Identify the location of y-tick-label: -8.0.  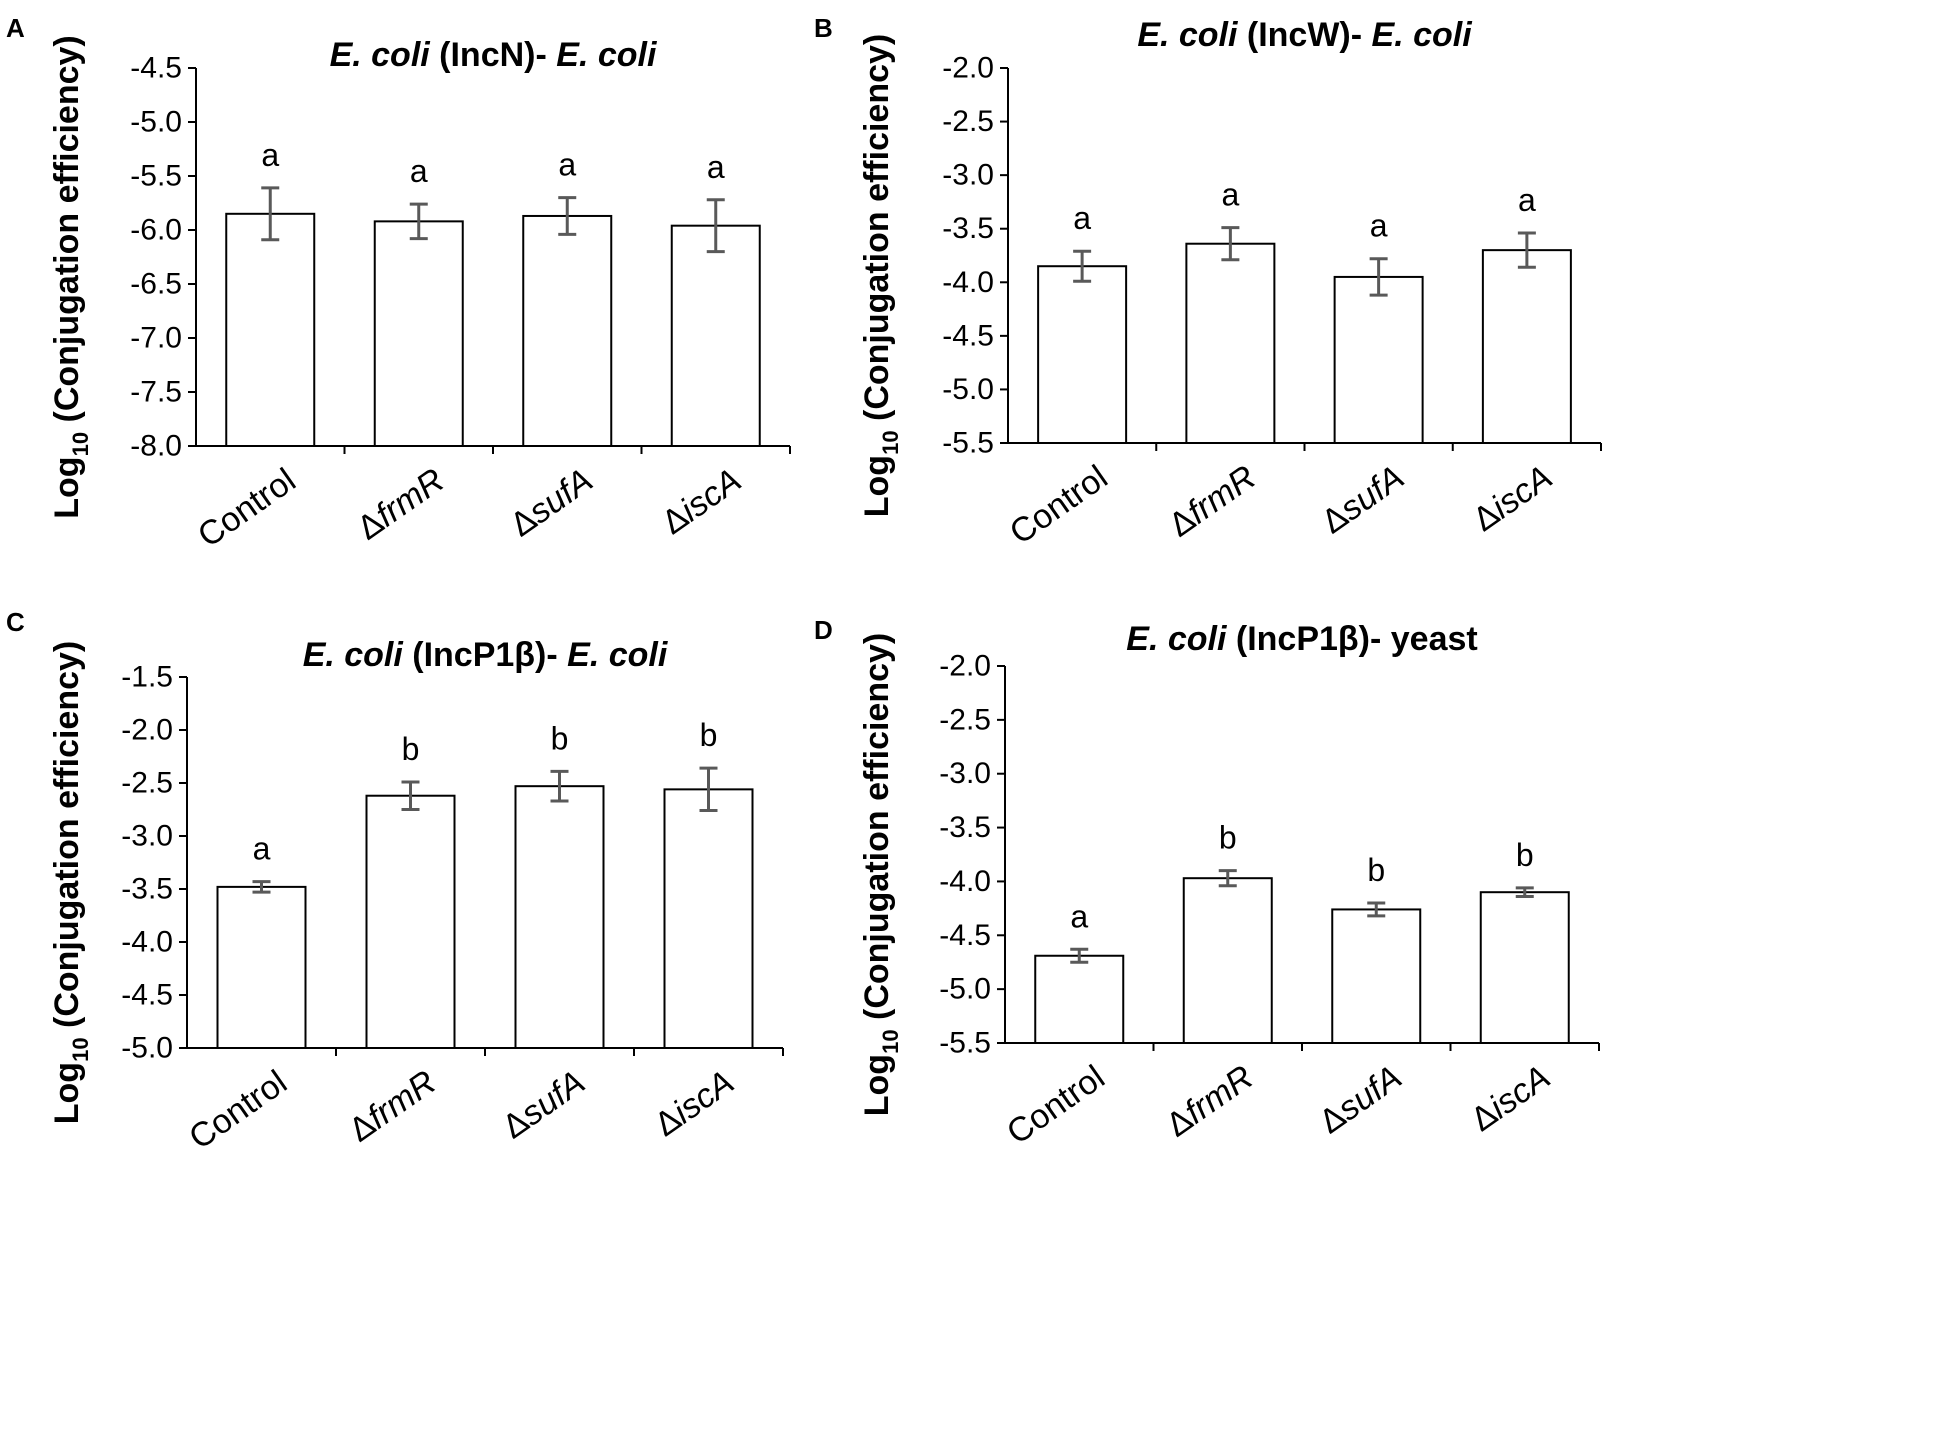
(156, 446).